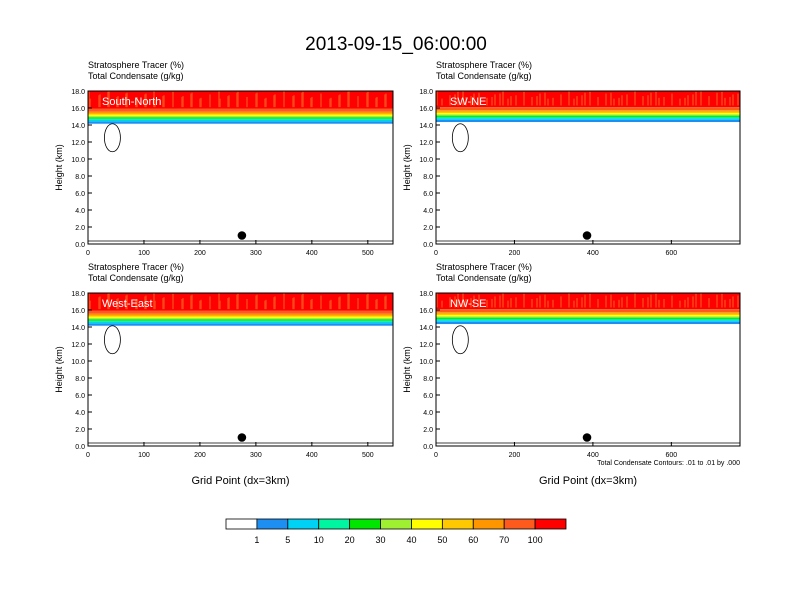 The height and width of the screenshot is (612, 792). I want to click on x-axis-label: Grid Point (dx=3km), so click(588, 481).